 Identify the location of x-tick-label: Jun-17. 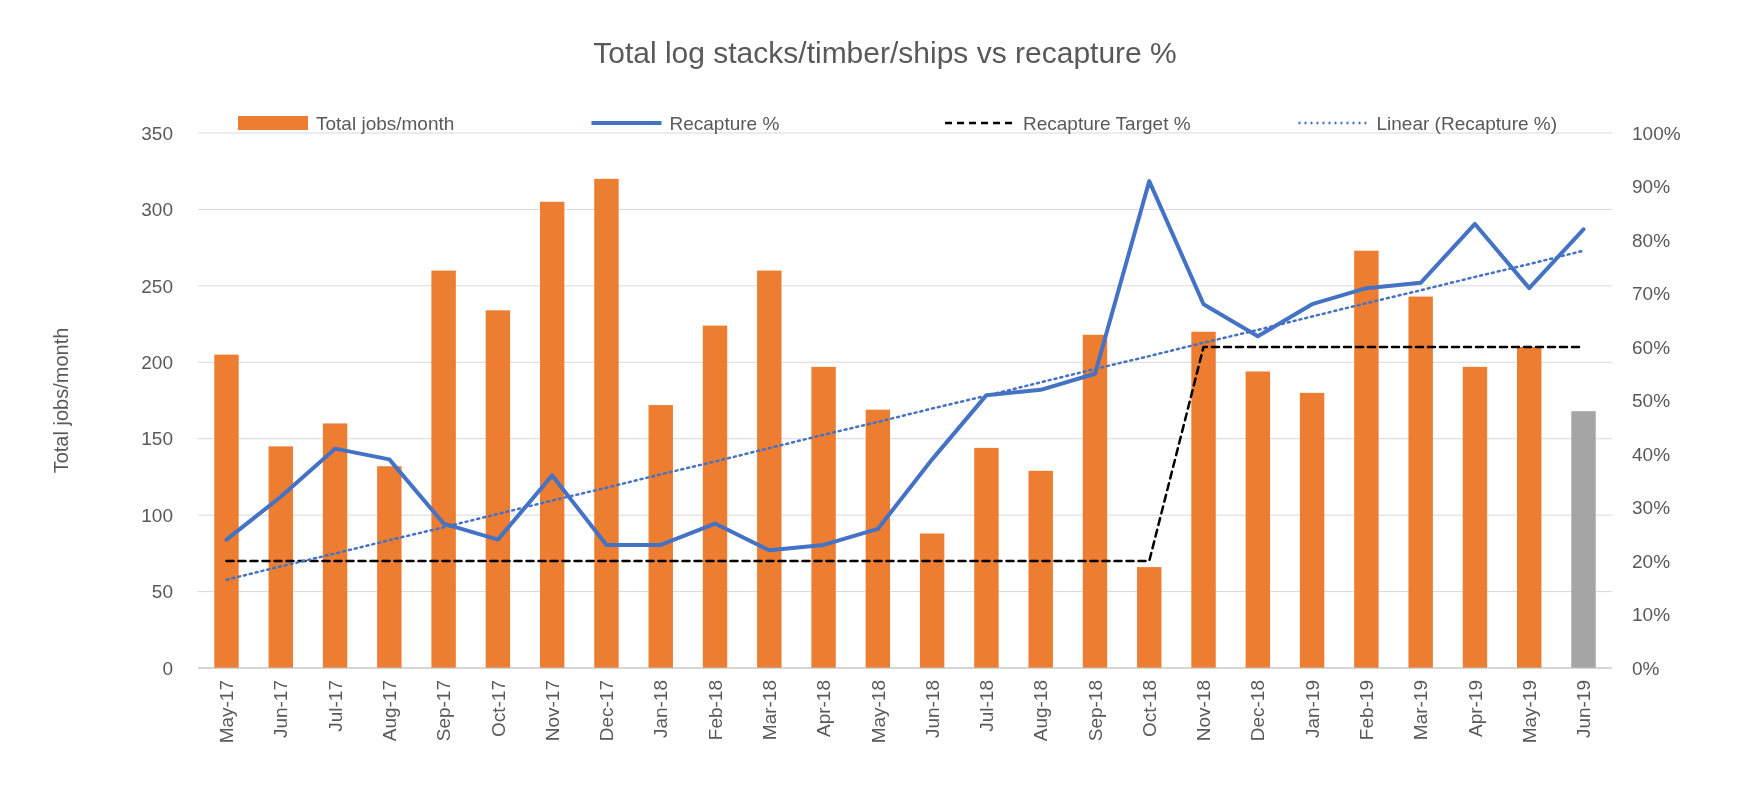
(281, 709).